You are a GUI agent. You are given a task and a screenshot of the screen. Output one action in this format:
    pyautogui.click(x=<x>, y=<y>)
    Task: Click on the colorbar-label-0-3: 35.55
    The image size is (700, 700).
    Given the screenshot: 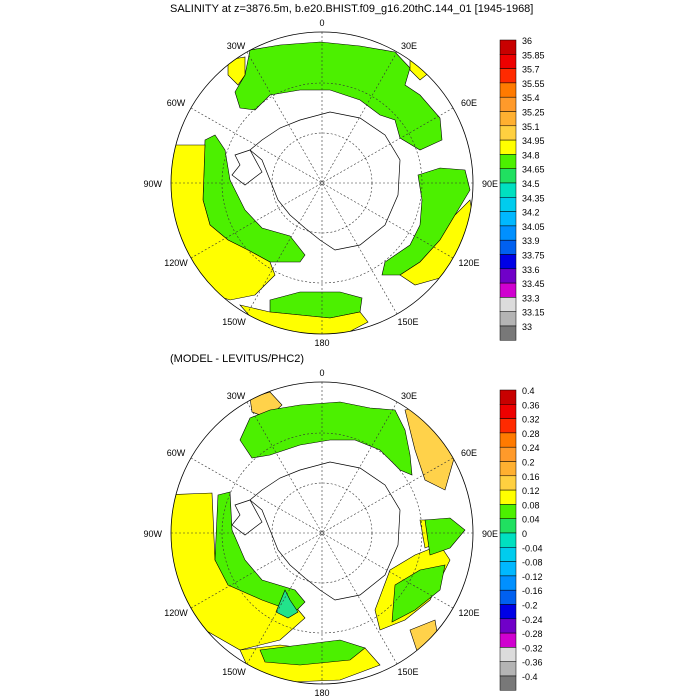 What is the action you would take?
    pyautogui.click(x=533, y=84)
    